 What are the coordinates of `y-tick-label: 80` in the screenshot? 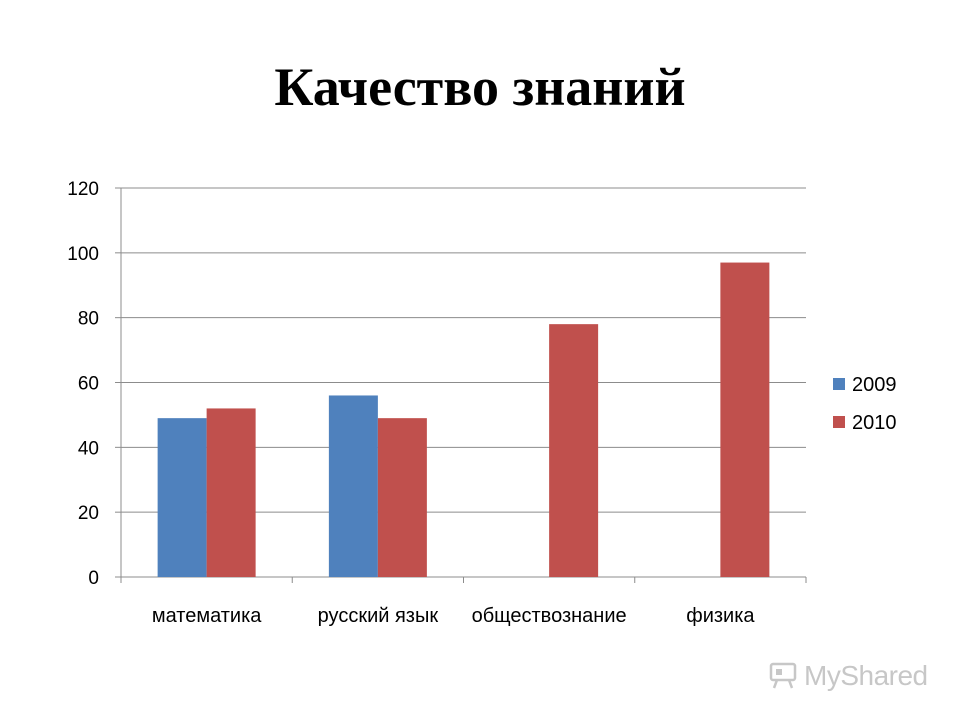 It's located at (88, 319).